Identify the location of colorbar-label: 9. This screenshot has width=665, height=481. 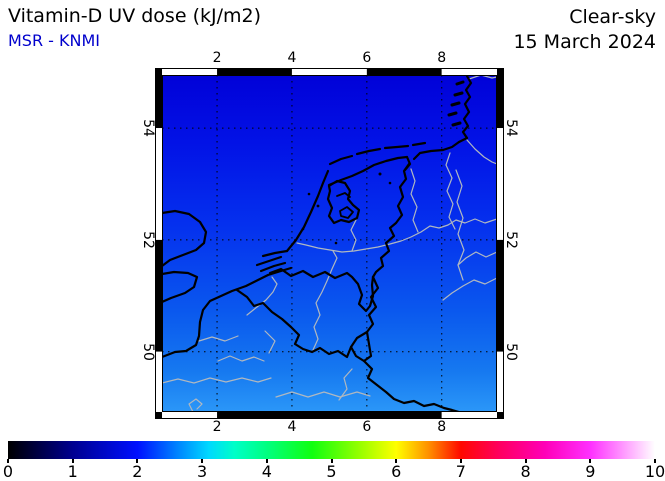
(590, 471).